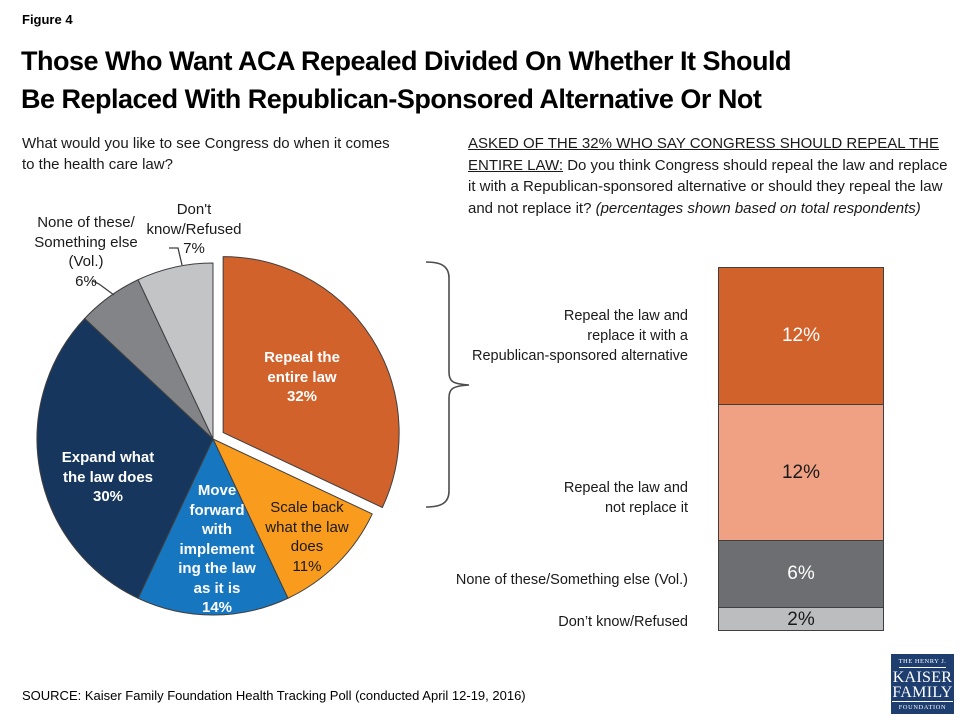  I want to click on bar-segment-none-of-these: 6%, so click(801, 573).